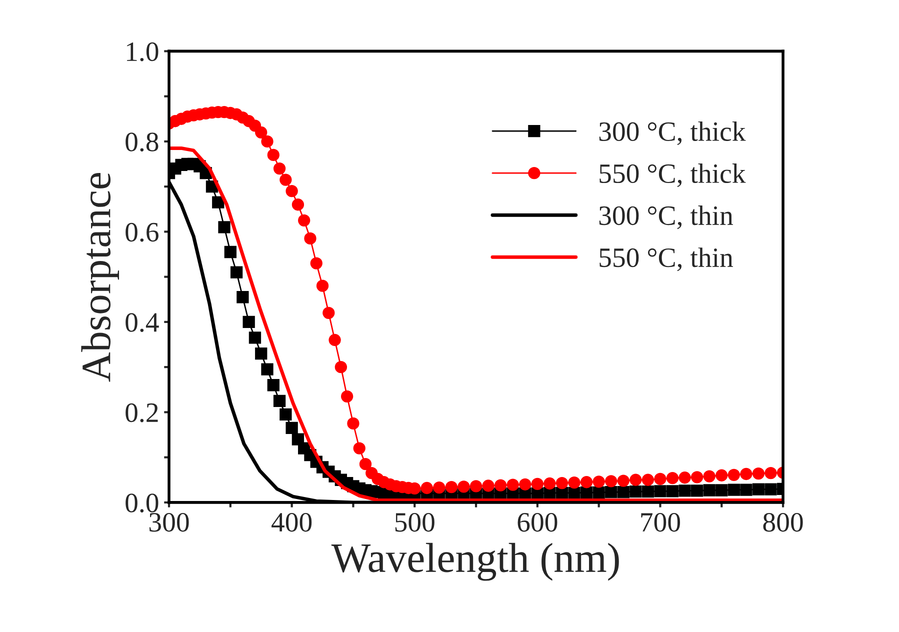 This screenshot has width=899, height=632. What do you see at coordinates (660, 522) in the screenshot?
I see `x-tick-label: 700` at bounding box center [660, 522].